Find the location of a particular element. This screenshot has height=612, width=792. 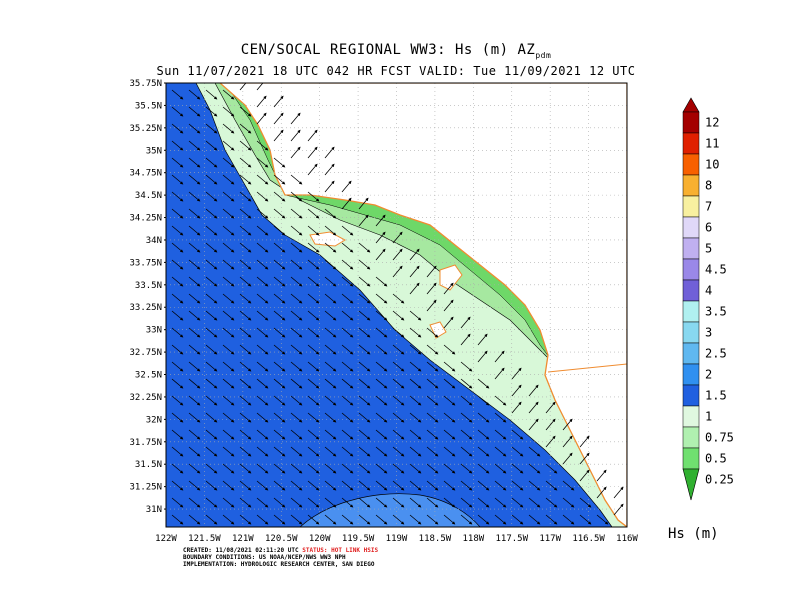

border-line is located at coordinates (587, 368).